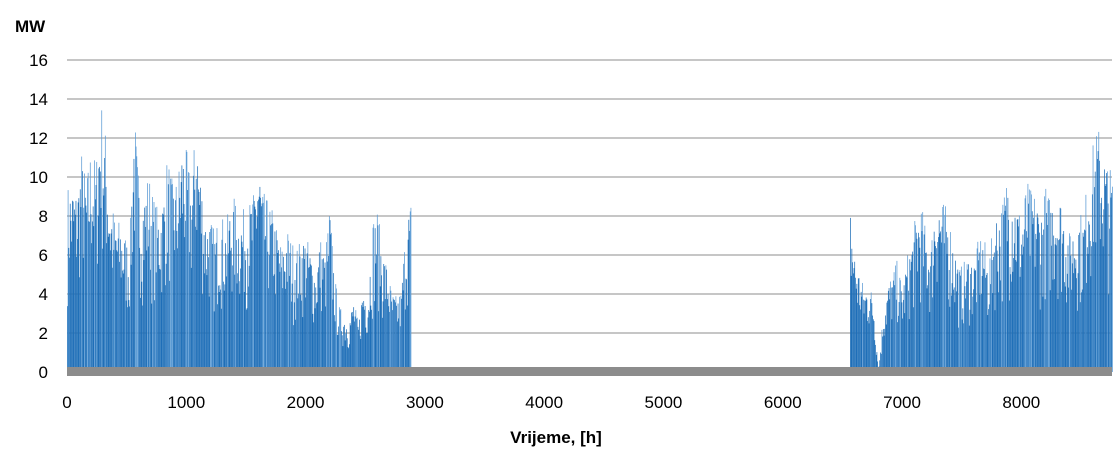 The width and height of the screenshot is (1115, 455). What do you see at coordinates (43, 372) in the screenshot?
I see `y-tick-label: 0` at bounding box center [43, 372].